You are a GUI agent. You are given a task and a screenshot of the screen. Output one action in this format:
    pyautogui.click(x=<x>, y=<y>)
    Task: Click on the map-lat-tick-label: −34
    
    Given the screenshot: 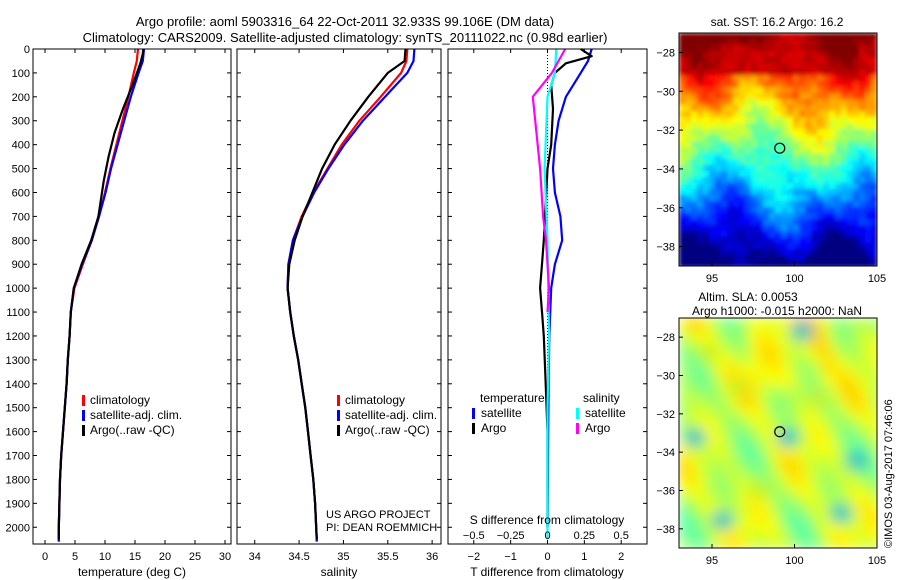 What is the action you would take?
    pyautogui.click(x=665, y=170)
    